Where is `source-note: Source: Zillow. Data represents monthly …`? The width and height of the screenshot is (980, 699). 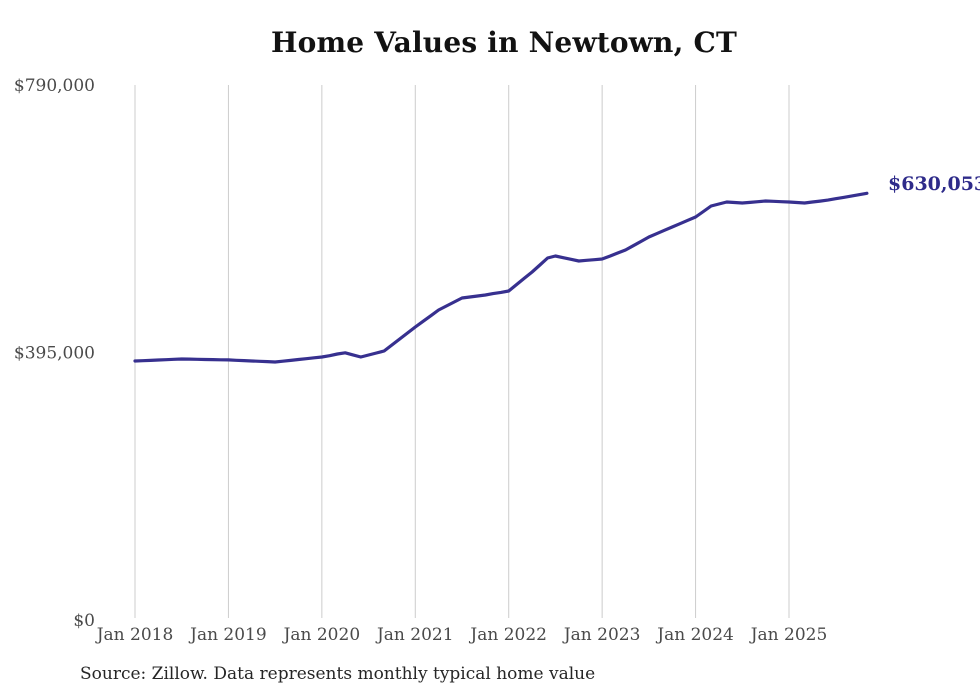
source-note: Source: Zillow. Data represents monthly … is located at coordinates (338, 674).